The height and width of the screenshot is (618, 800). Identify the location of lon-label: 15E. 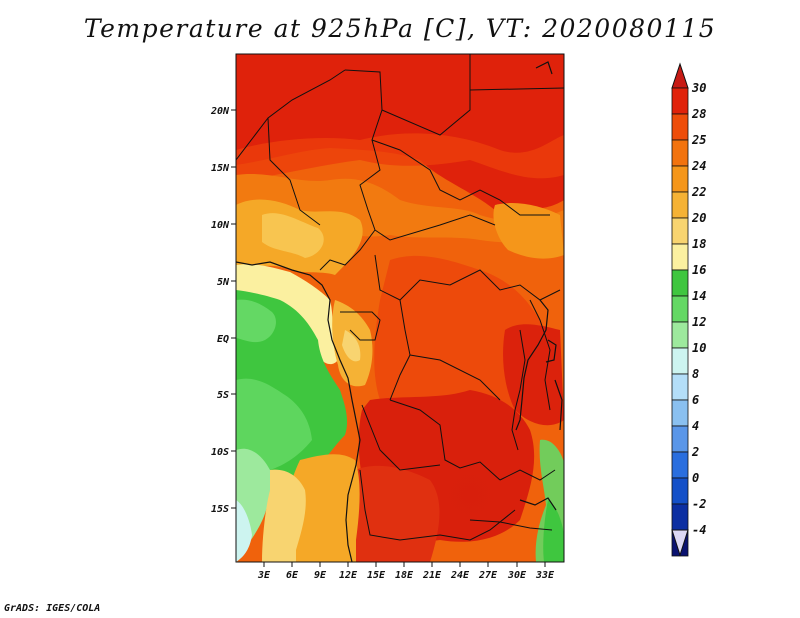
(376, 575).